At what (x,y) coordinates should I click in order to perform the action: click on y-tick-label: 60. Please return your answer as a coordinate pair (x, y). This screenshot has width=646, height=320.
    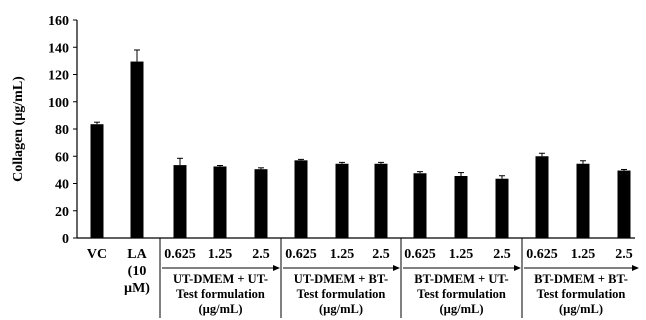
    Looking at the image, I should click on (62, 157).